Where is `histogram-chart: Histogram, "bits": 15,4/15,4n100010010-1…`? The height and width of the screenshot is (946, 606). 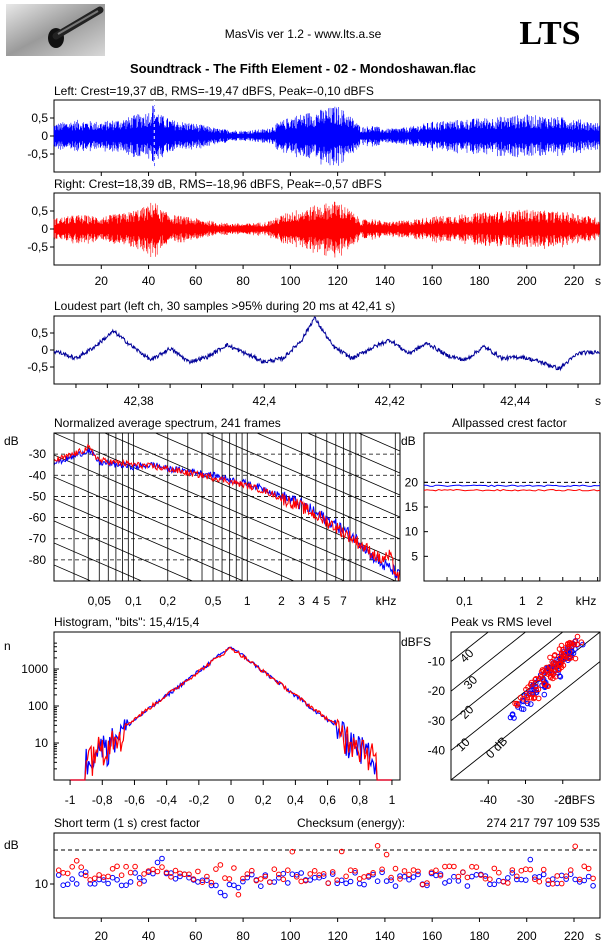
histogram-chart: Histogram, "bits": 15,4/15,4n100010010-1… is located at coordinates (202, 711).